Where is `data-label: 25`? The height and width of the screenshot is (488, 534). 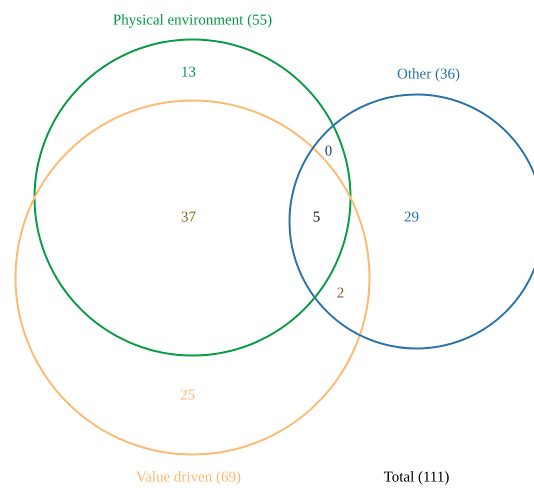
data-label: 25 is located at coordinates (187, 396).